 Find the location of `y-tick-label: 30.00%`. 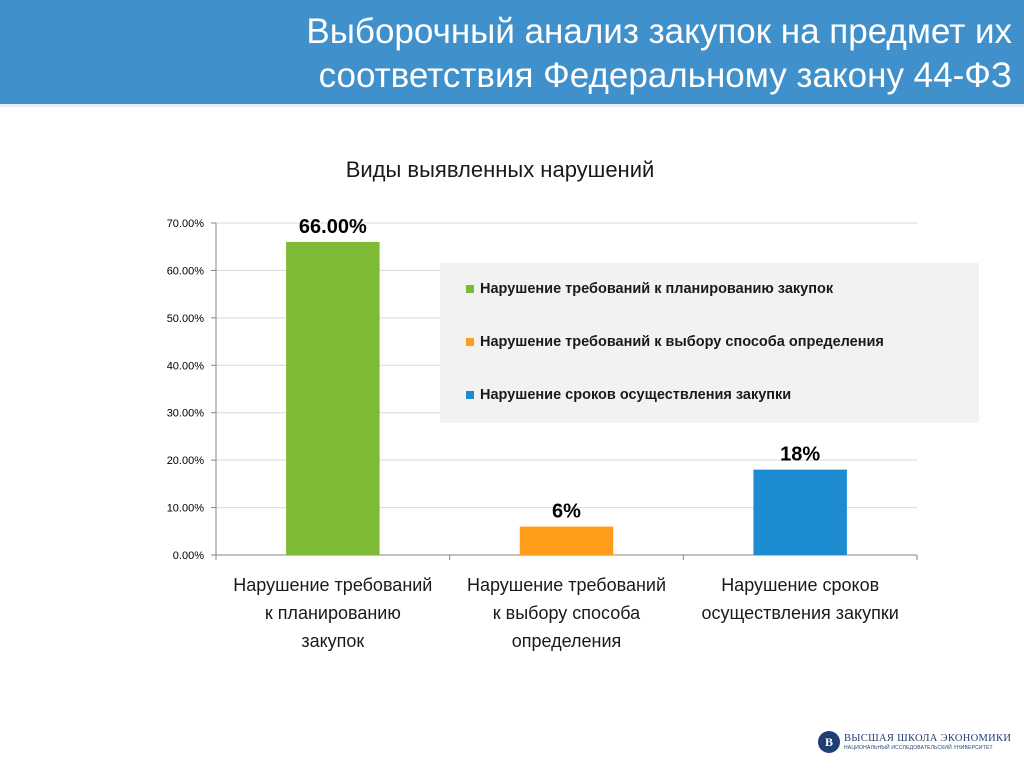

y-tick-label: 30.00% is located at coordinates (186, 414).